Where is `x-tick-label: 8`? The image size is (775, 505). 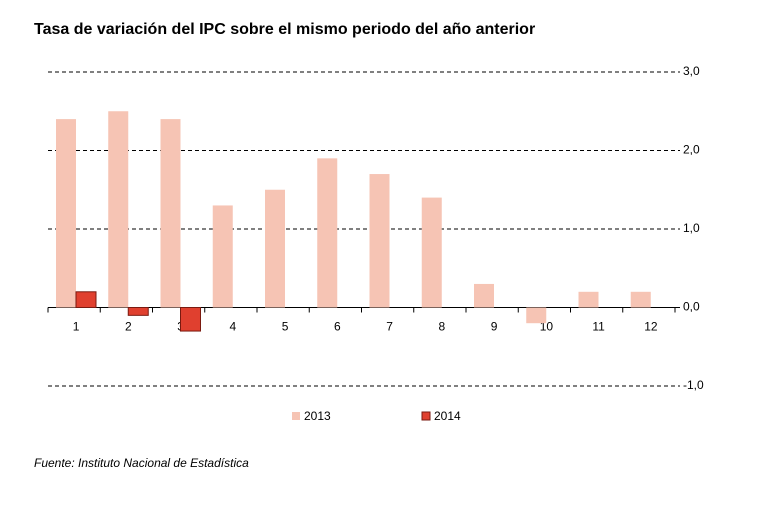
x-tick-label: 8 is located at coordinates (442, 327).